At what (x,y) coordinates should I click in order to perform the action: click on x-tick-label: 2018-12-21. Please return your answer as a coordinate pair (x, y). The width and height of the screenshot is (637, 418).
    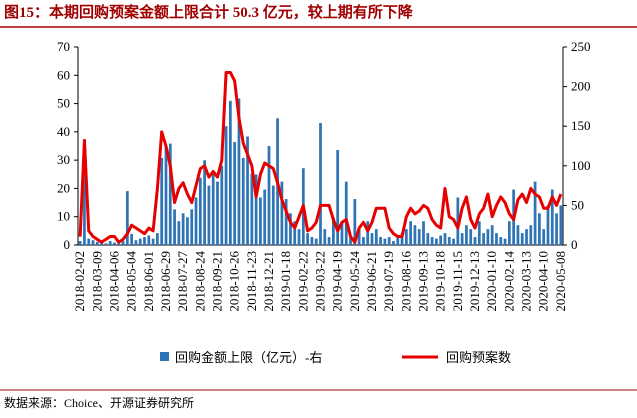
    Looking at the image, I should click on (268, 281).